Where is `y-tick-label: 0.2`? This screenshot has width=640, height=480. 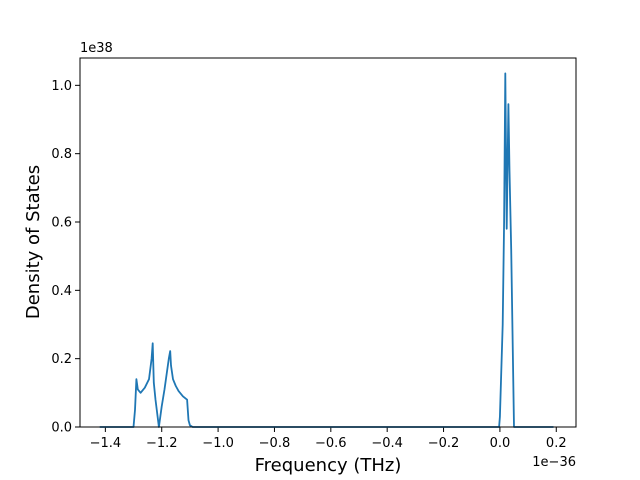
y-tick-label: 0.2 is located at coordinates (61, 359).